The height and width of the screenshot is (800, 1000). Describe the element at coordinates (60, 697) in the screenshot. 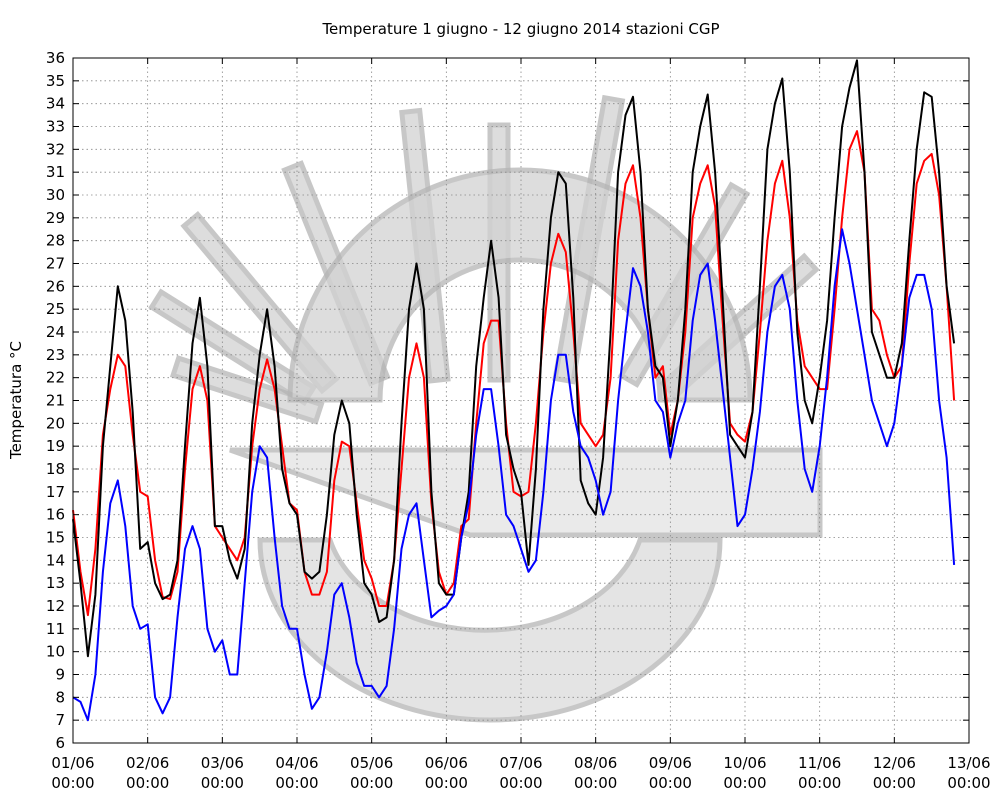

I see `y-tick-label: 8` at that location.